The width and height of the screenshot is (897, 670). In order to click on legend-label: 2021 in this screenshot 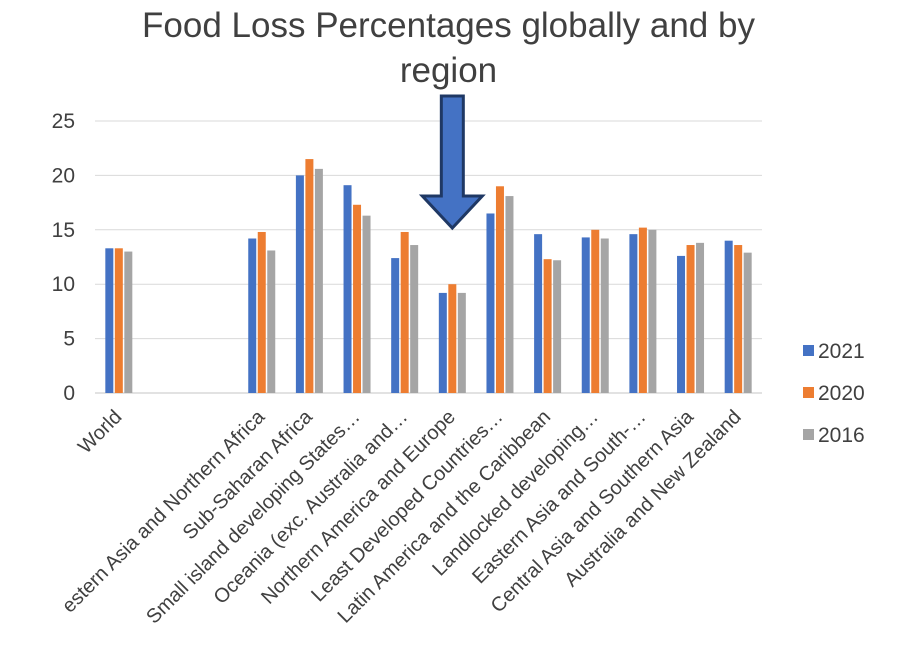, I will do `click(841, 351)`.